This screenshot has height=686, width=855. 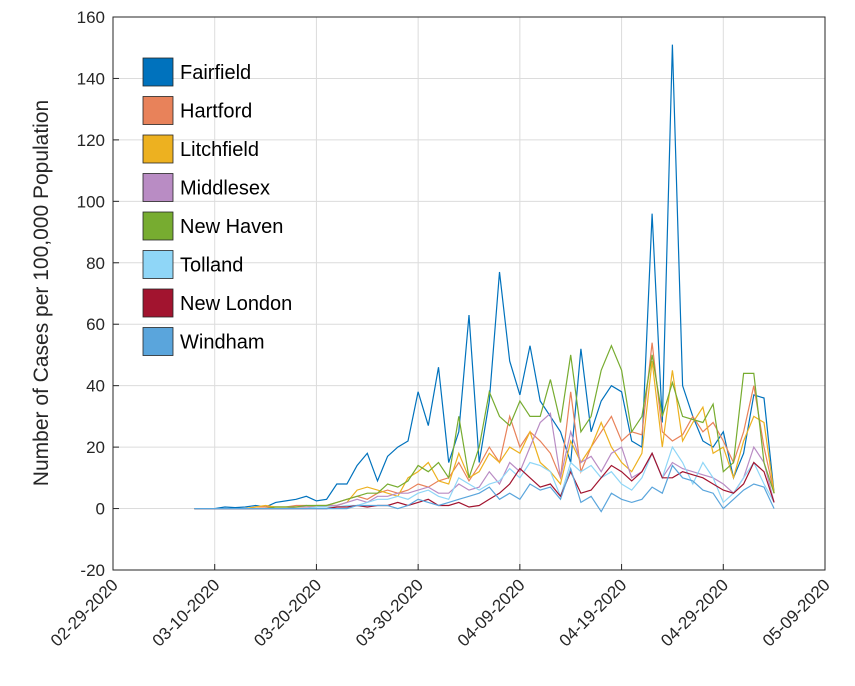 What do you see at coordinates (225, 189) in the screenshot?
I see `legend-label: Middlesex` at bounding box center [225, 189].